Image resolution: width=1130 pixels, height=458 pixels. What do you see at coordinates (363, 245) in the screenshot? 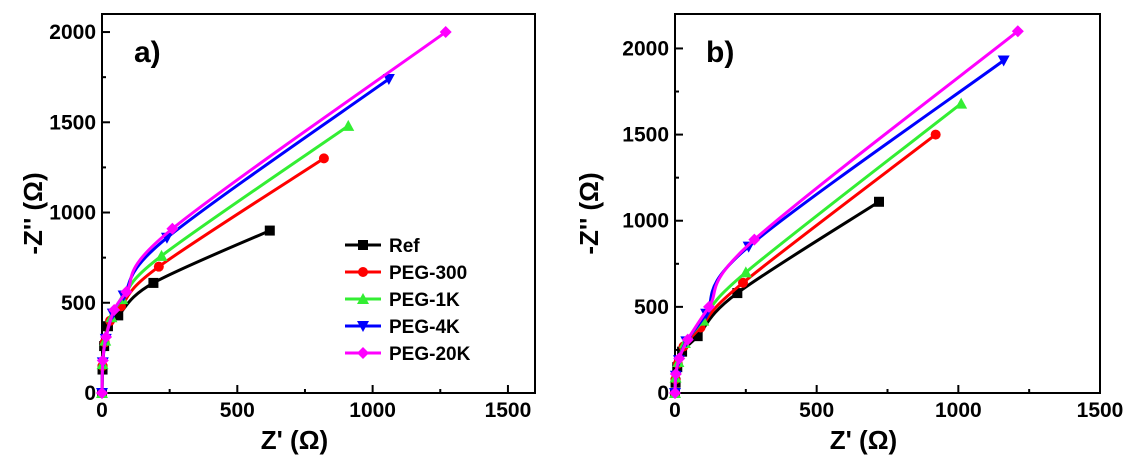
I see `legend-marker-ref` at bounding box center [363, 245].